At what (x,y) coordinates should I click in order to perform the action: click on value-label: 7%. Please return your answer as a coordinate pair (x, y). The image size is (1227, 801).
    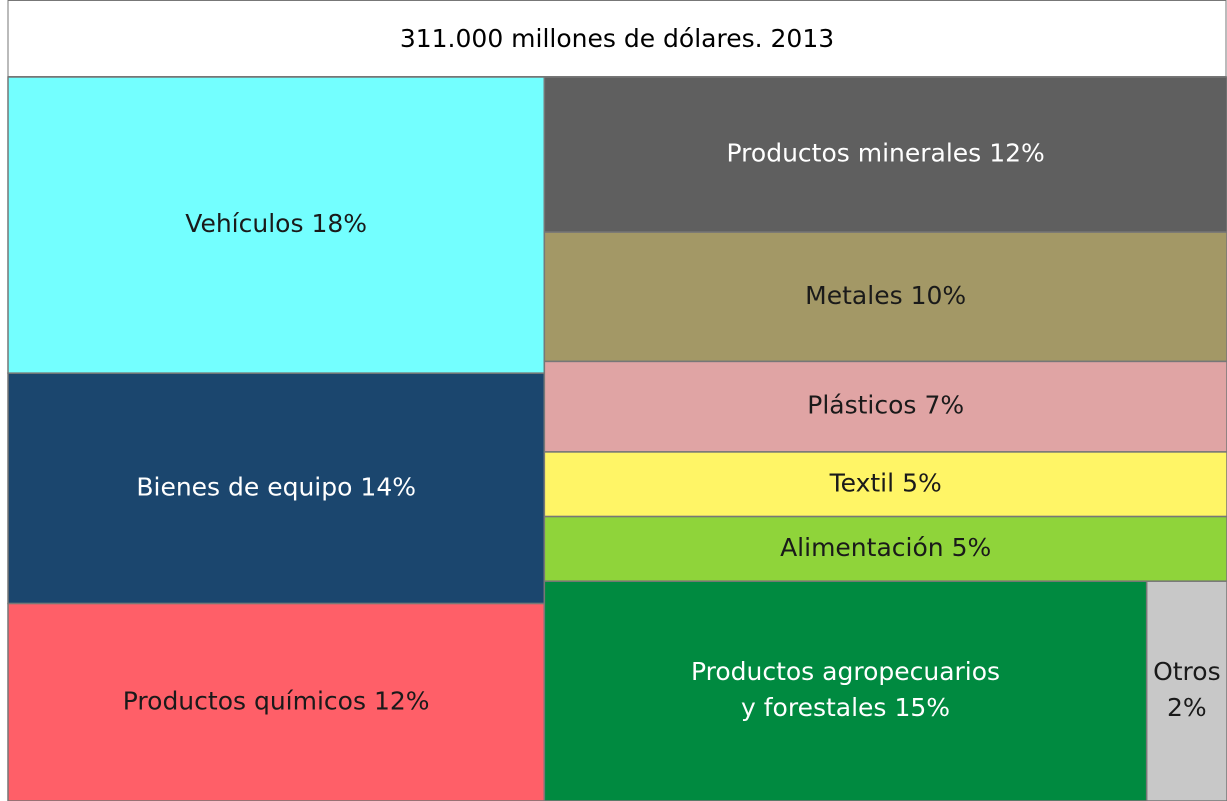
    Looking at the image, I should click on (944, 405).